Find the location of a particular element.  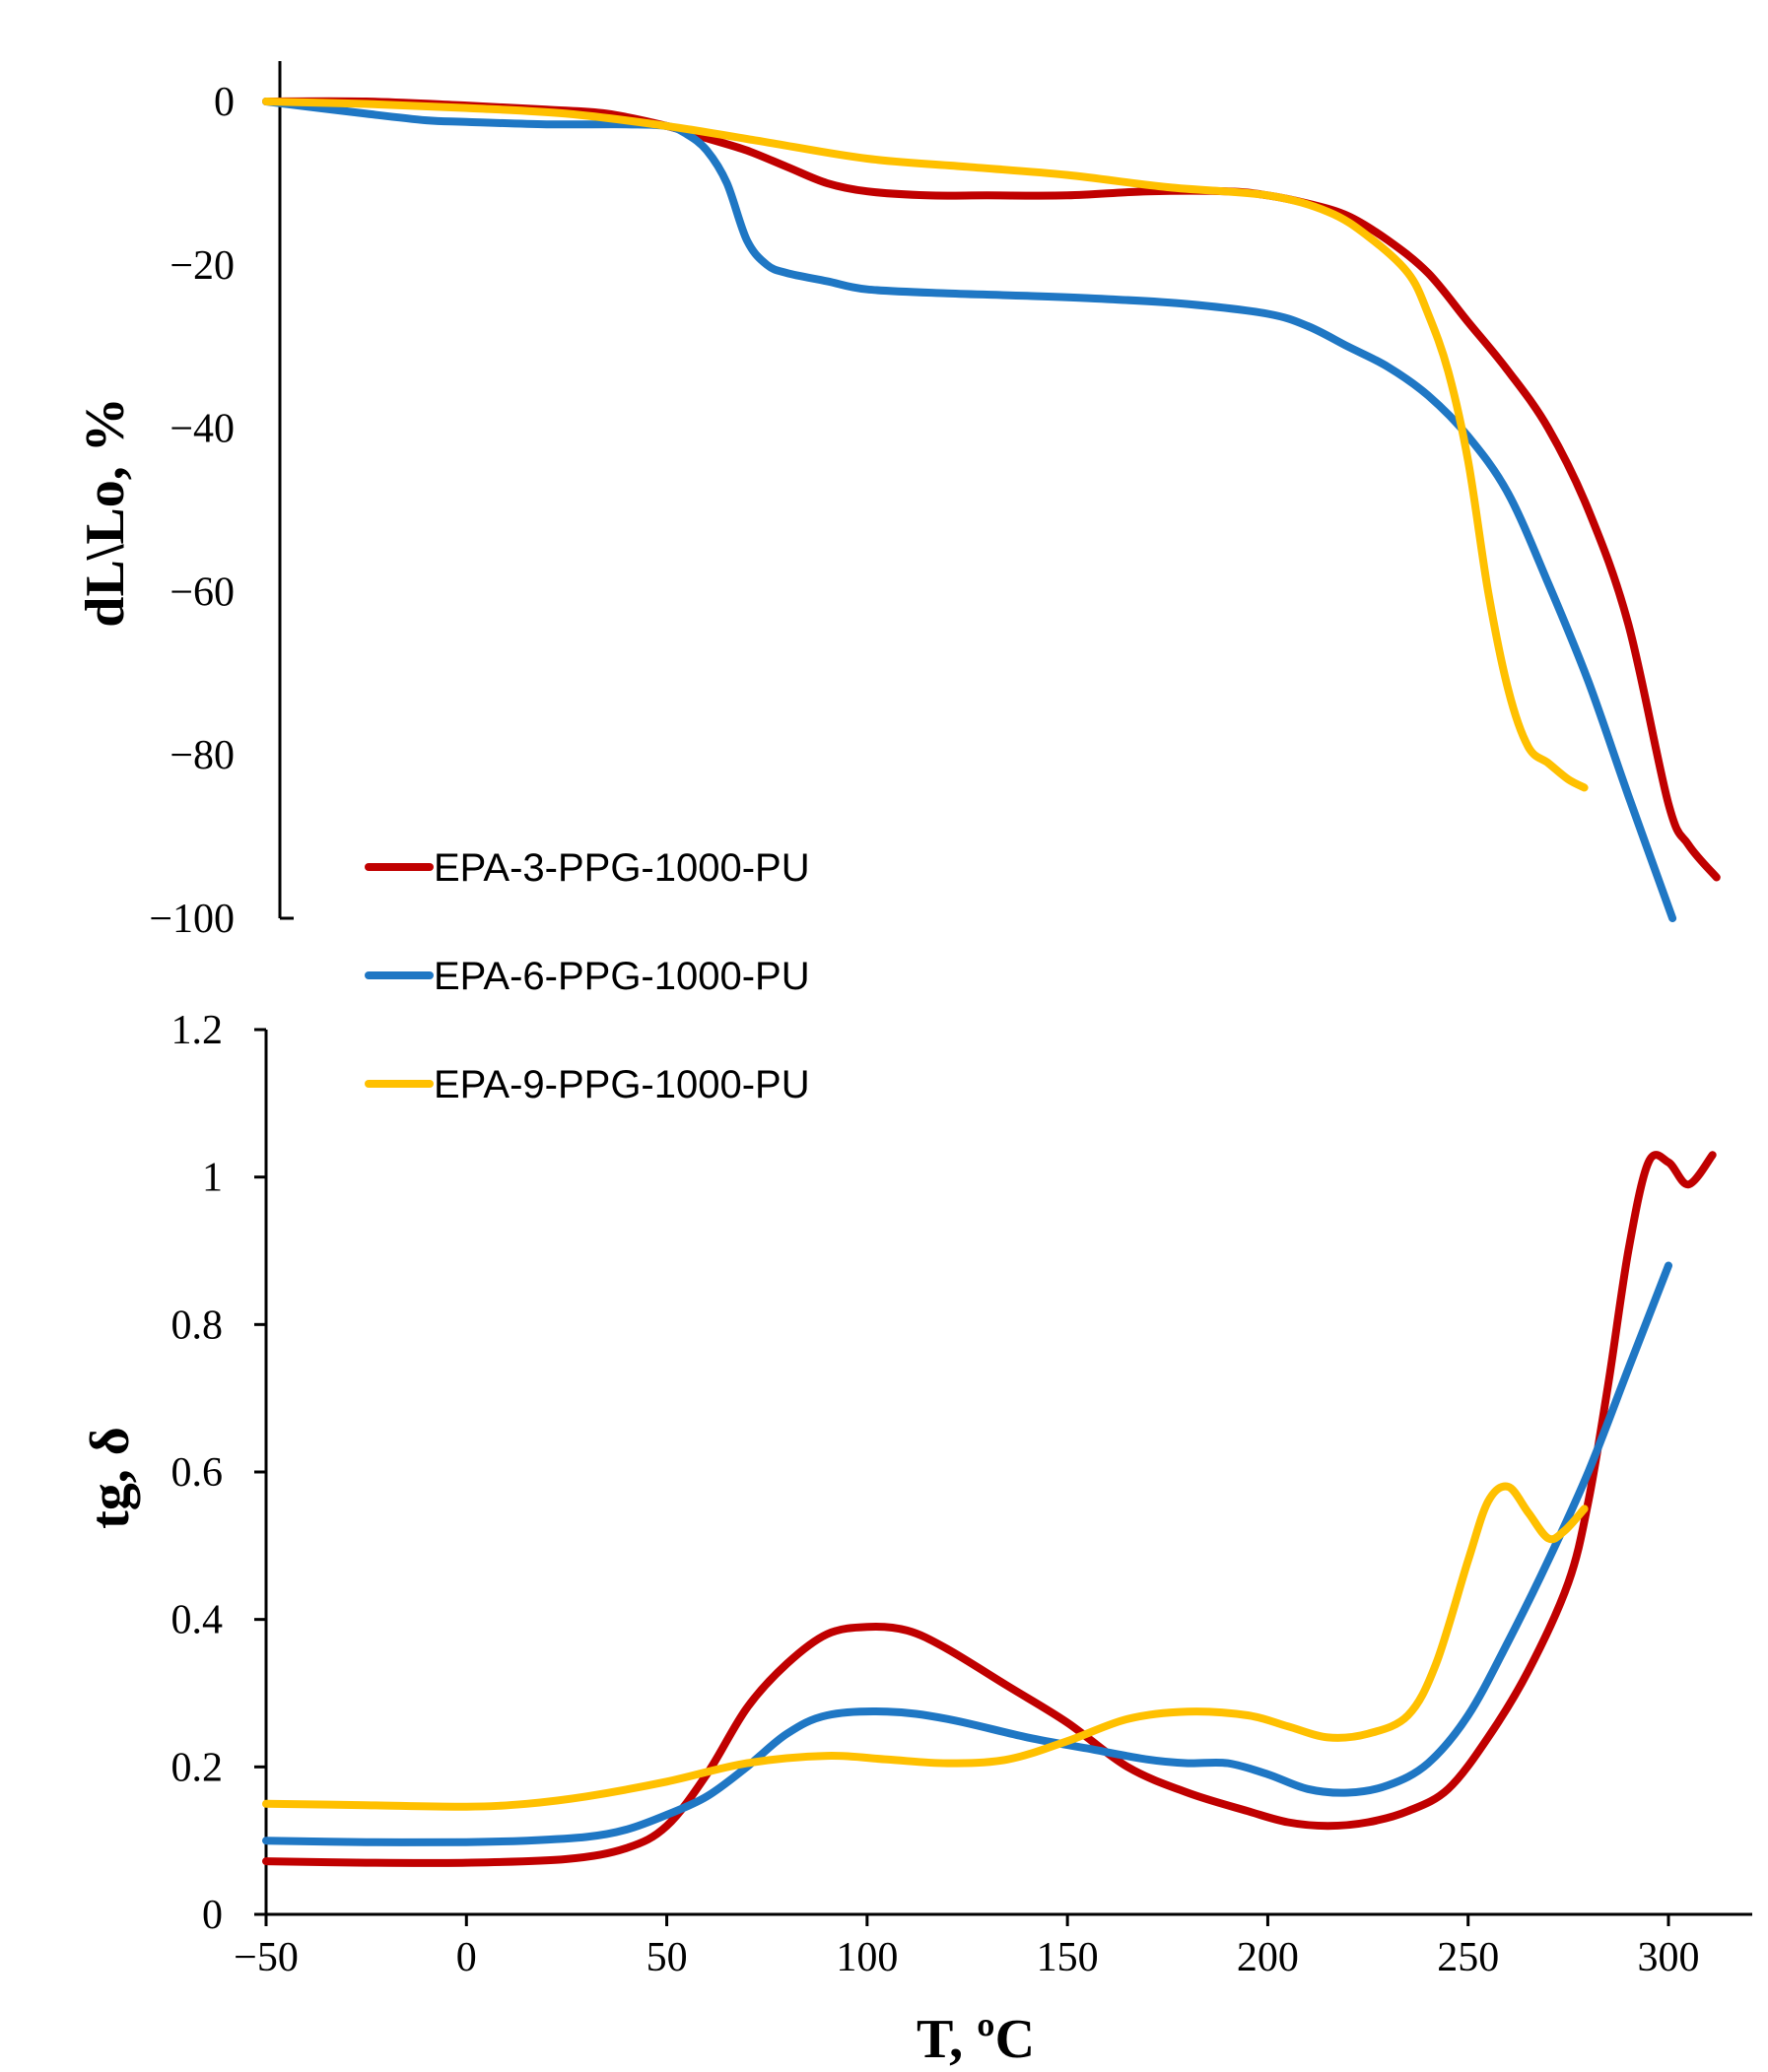

bottom-y-tick-label: 1.2 is located at coordinates (197, 1030).